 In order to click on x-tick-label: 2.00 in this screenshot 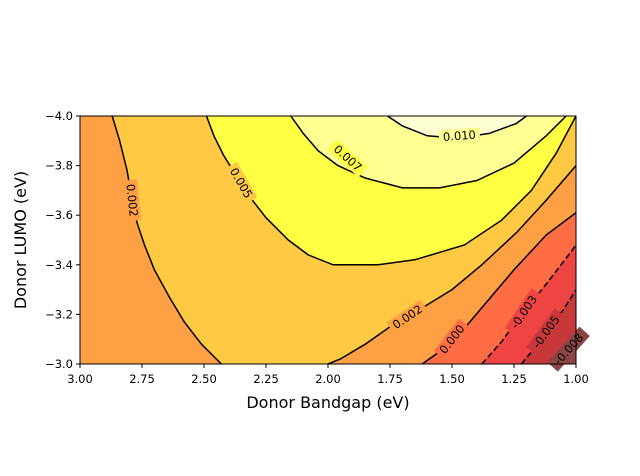, I will do `click(328, 379)`.